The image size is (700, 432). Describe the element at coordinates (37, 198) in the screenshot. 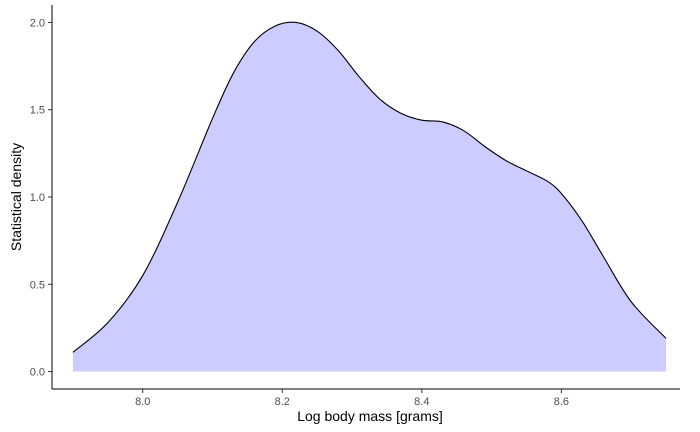

I see `y-tick-label: 1.0` at that location.